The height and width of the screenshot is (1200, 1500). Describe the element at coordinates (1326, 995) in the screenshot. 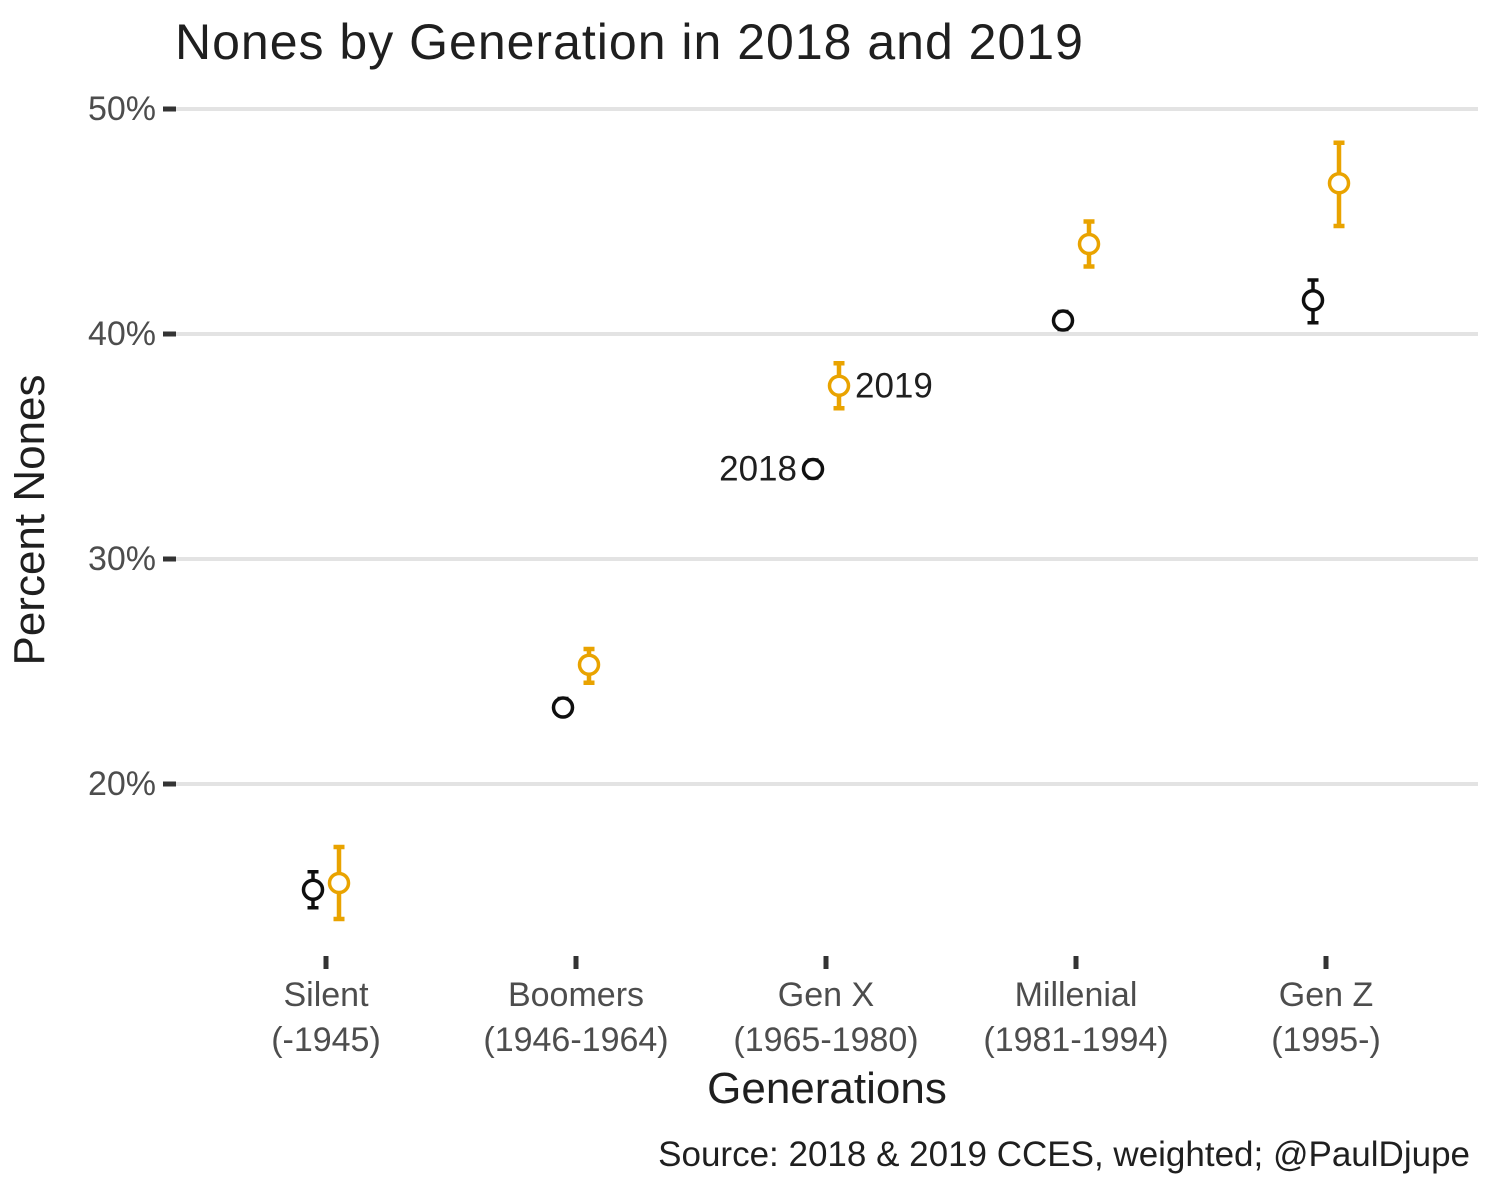

I see `x-tick-label-4: Gen Z` at that location.